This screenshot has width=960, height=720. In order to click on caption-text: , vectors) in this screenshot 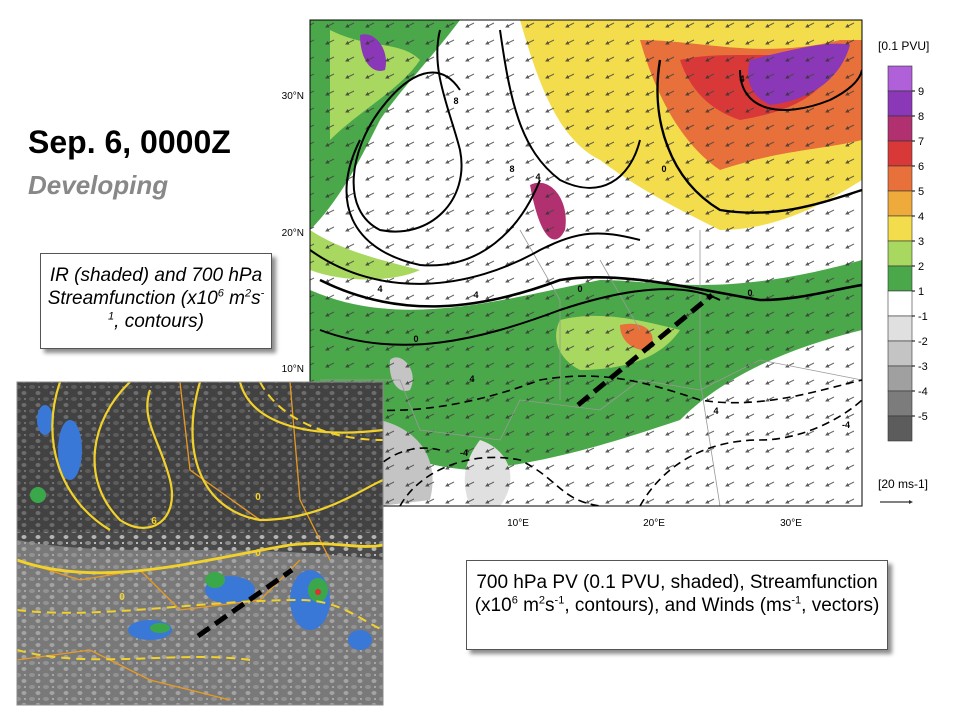, I will do `click(840, 605)`.